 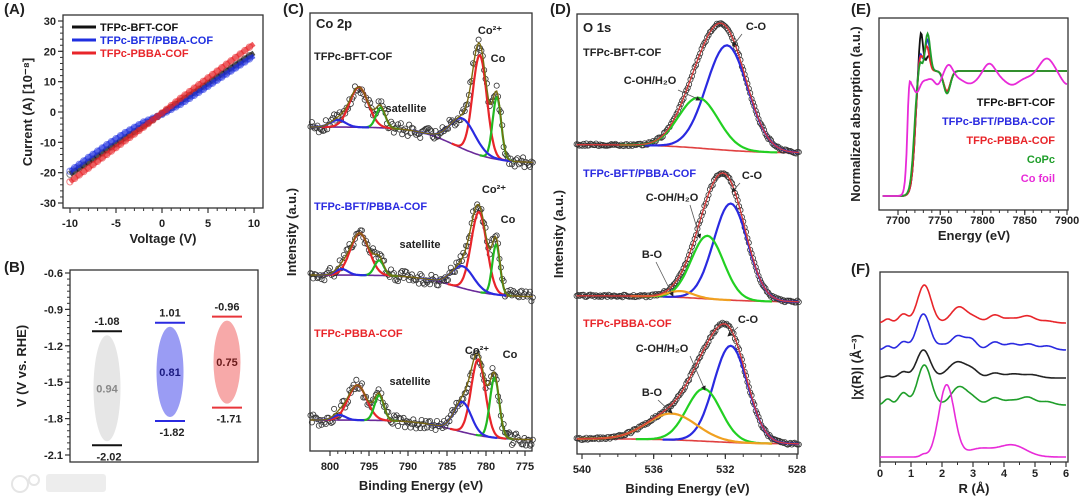 I want to click on panel-f-frame, so click(x=974, y=367).